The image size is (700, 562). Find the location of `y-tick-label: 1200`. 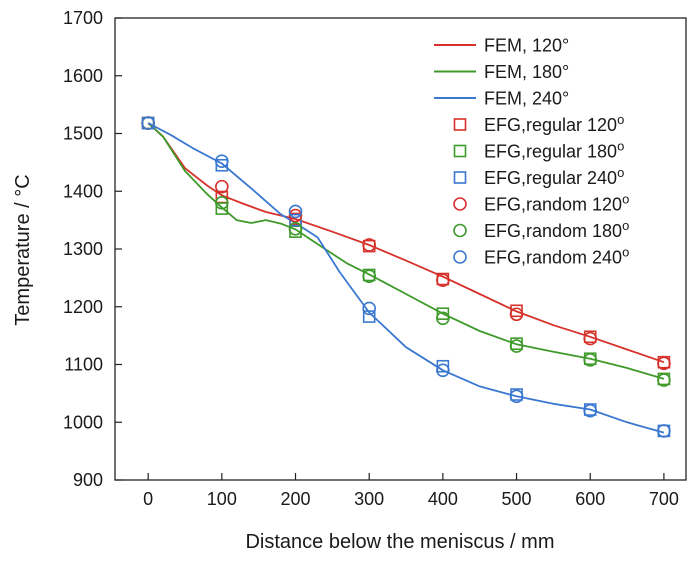

y-tick-label: 1200 is located at coordinates (83, 307).